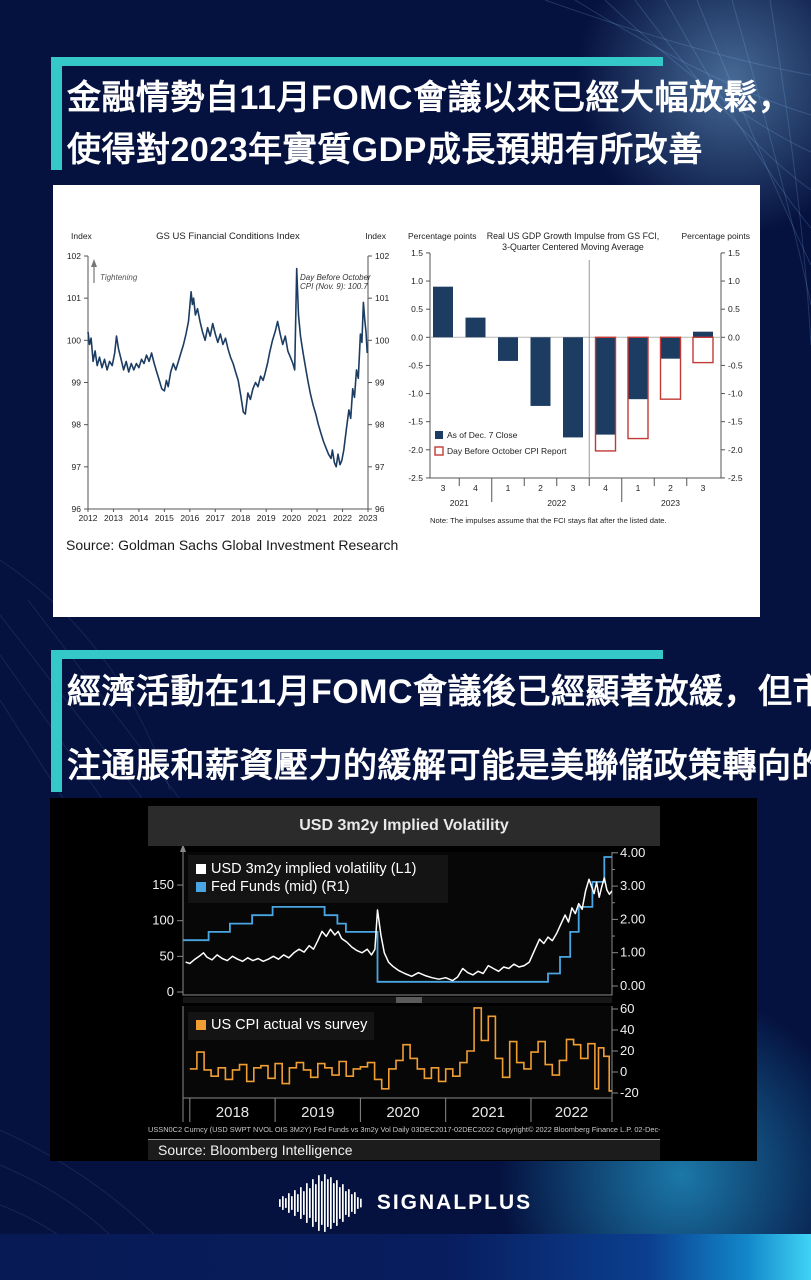 This screenshot has height=1280, width=811. Describe the element at coordinates (404, 1149) in the screenshot. I see `bloomberg-source-text: Source: Bloomberg Intelligence` at that location.